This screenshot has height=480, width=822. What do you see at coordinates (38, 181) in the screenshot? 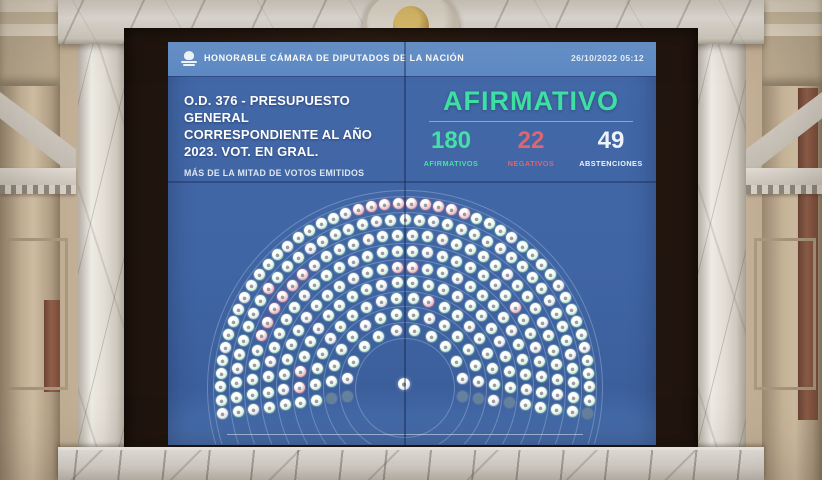
I see `dentil-cornice-left` at bounding box center [38, 181].